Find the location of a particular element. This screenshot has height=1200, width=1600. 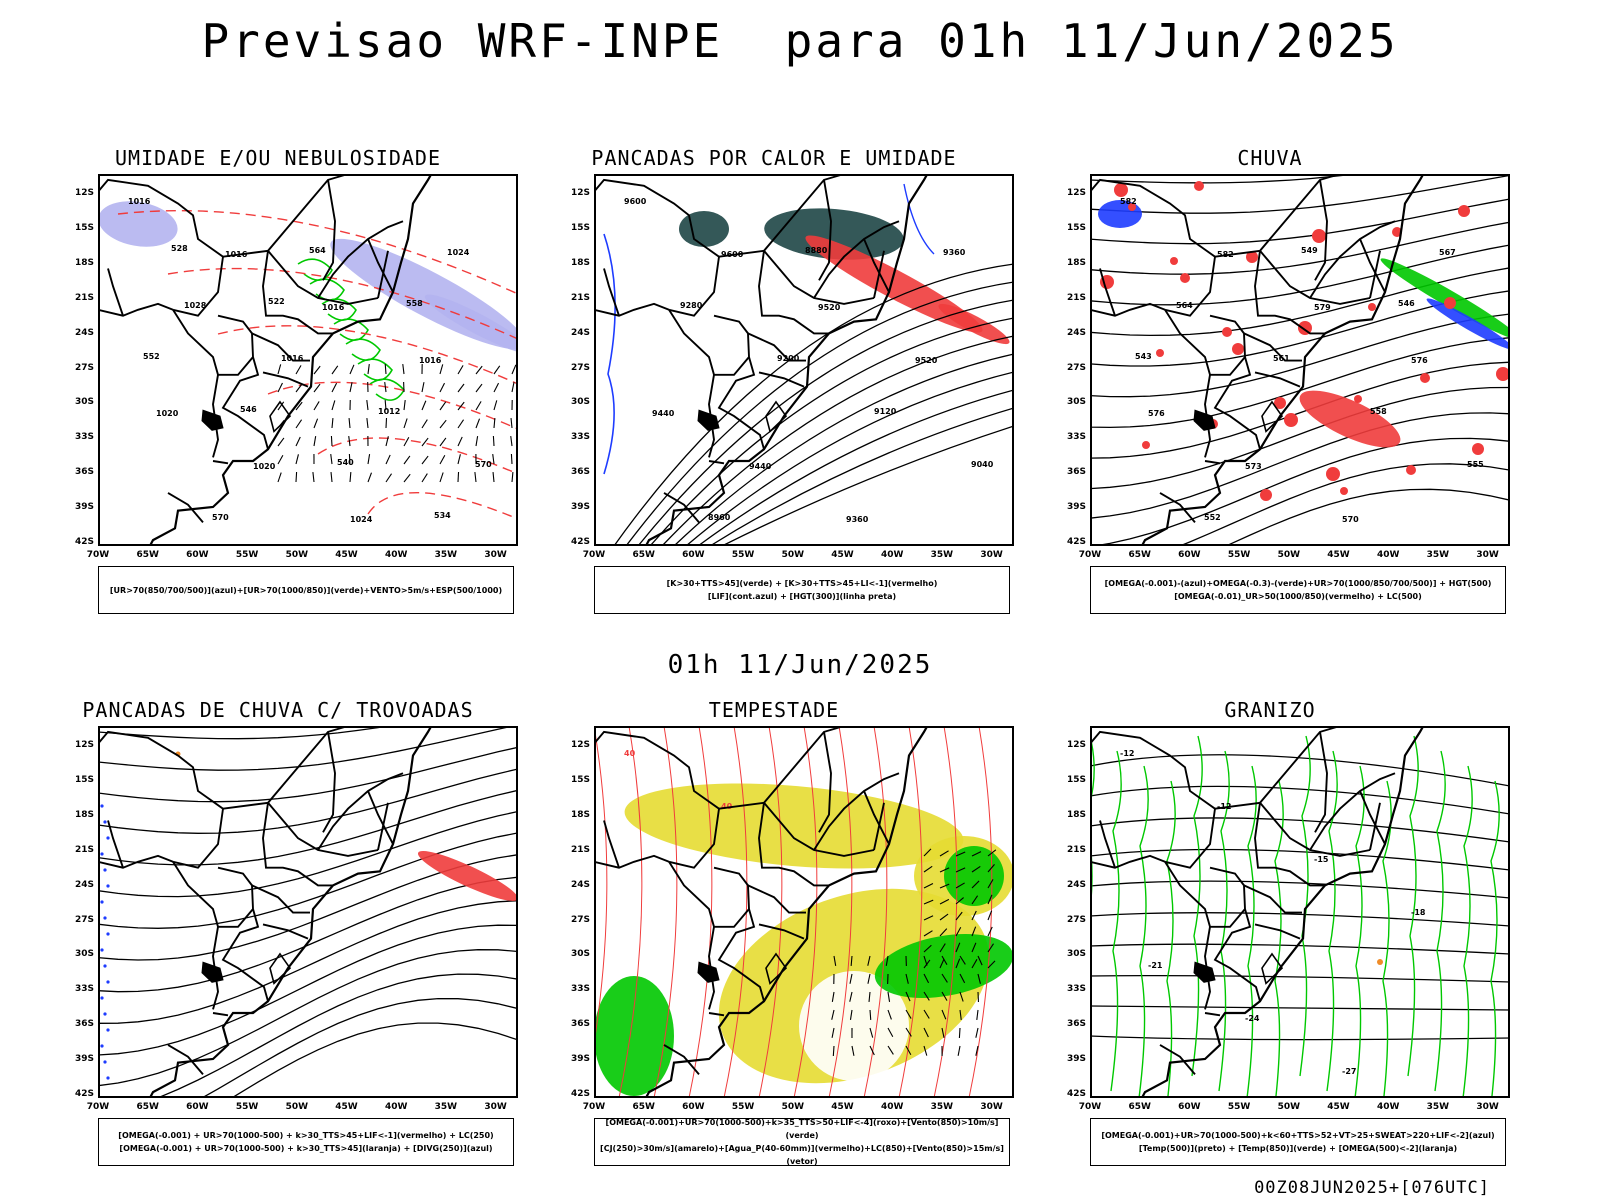

map-border is located at coordinates (1300, 360).